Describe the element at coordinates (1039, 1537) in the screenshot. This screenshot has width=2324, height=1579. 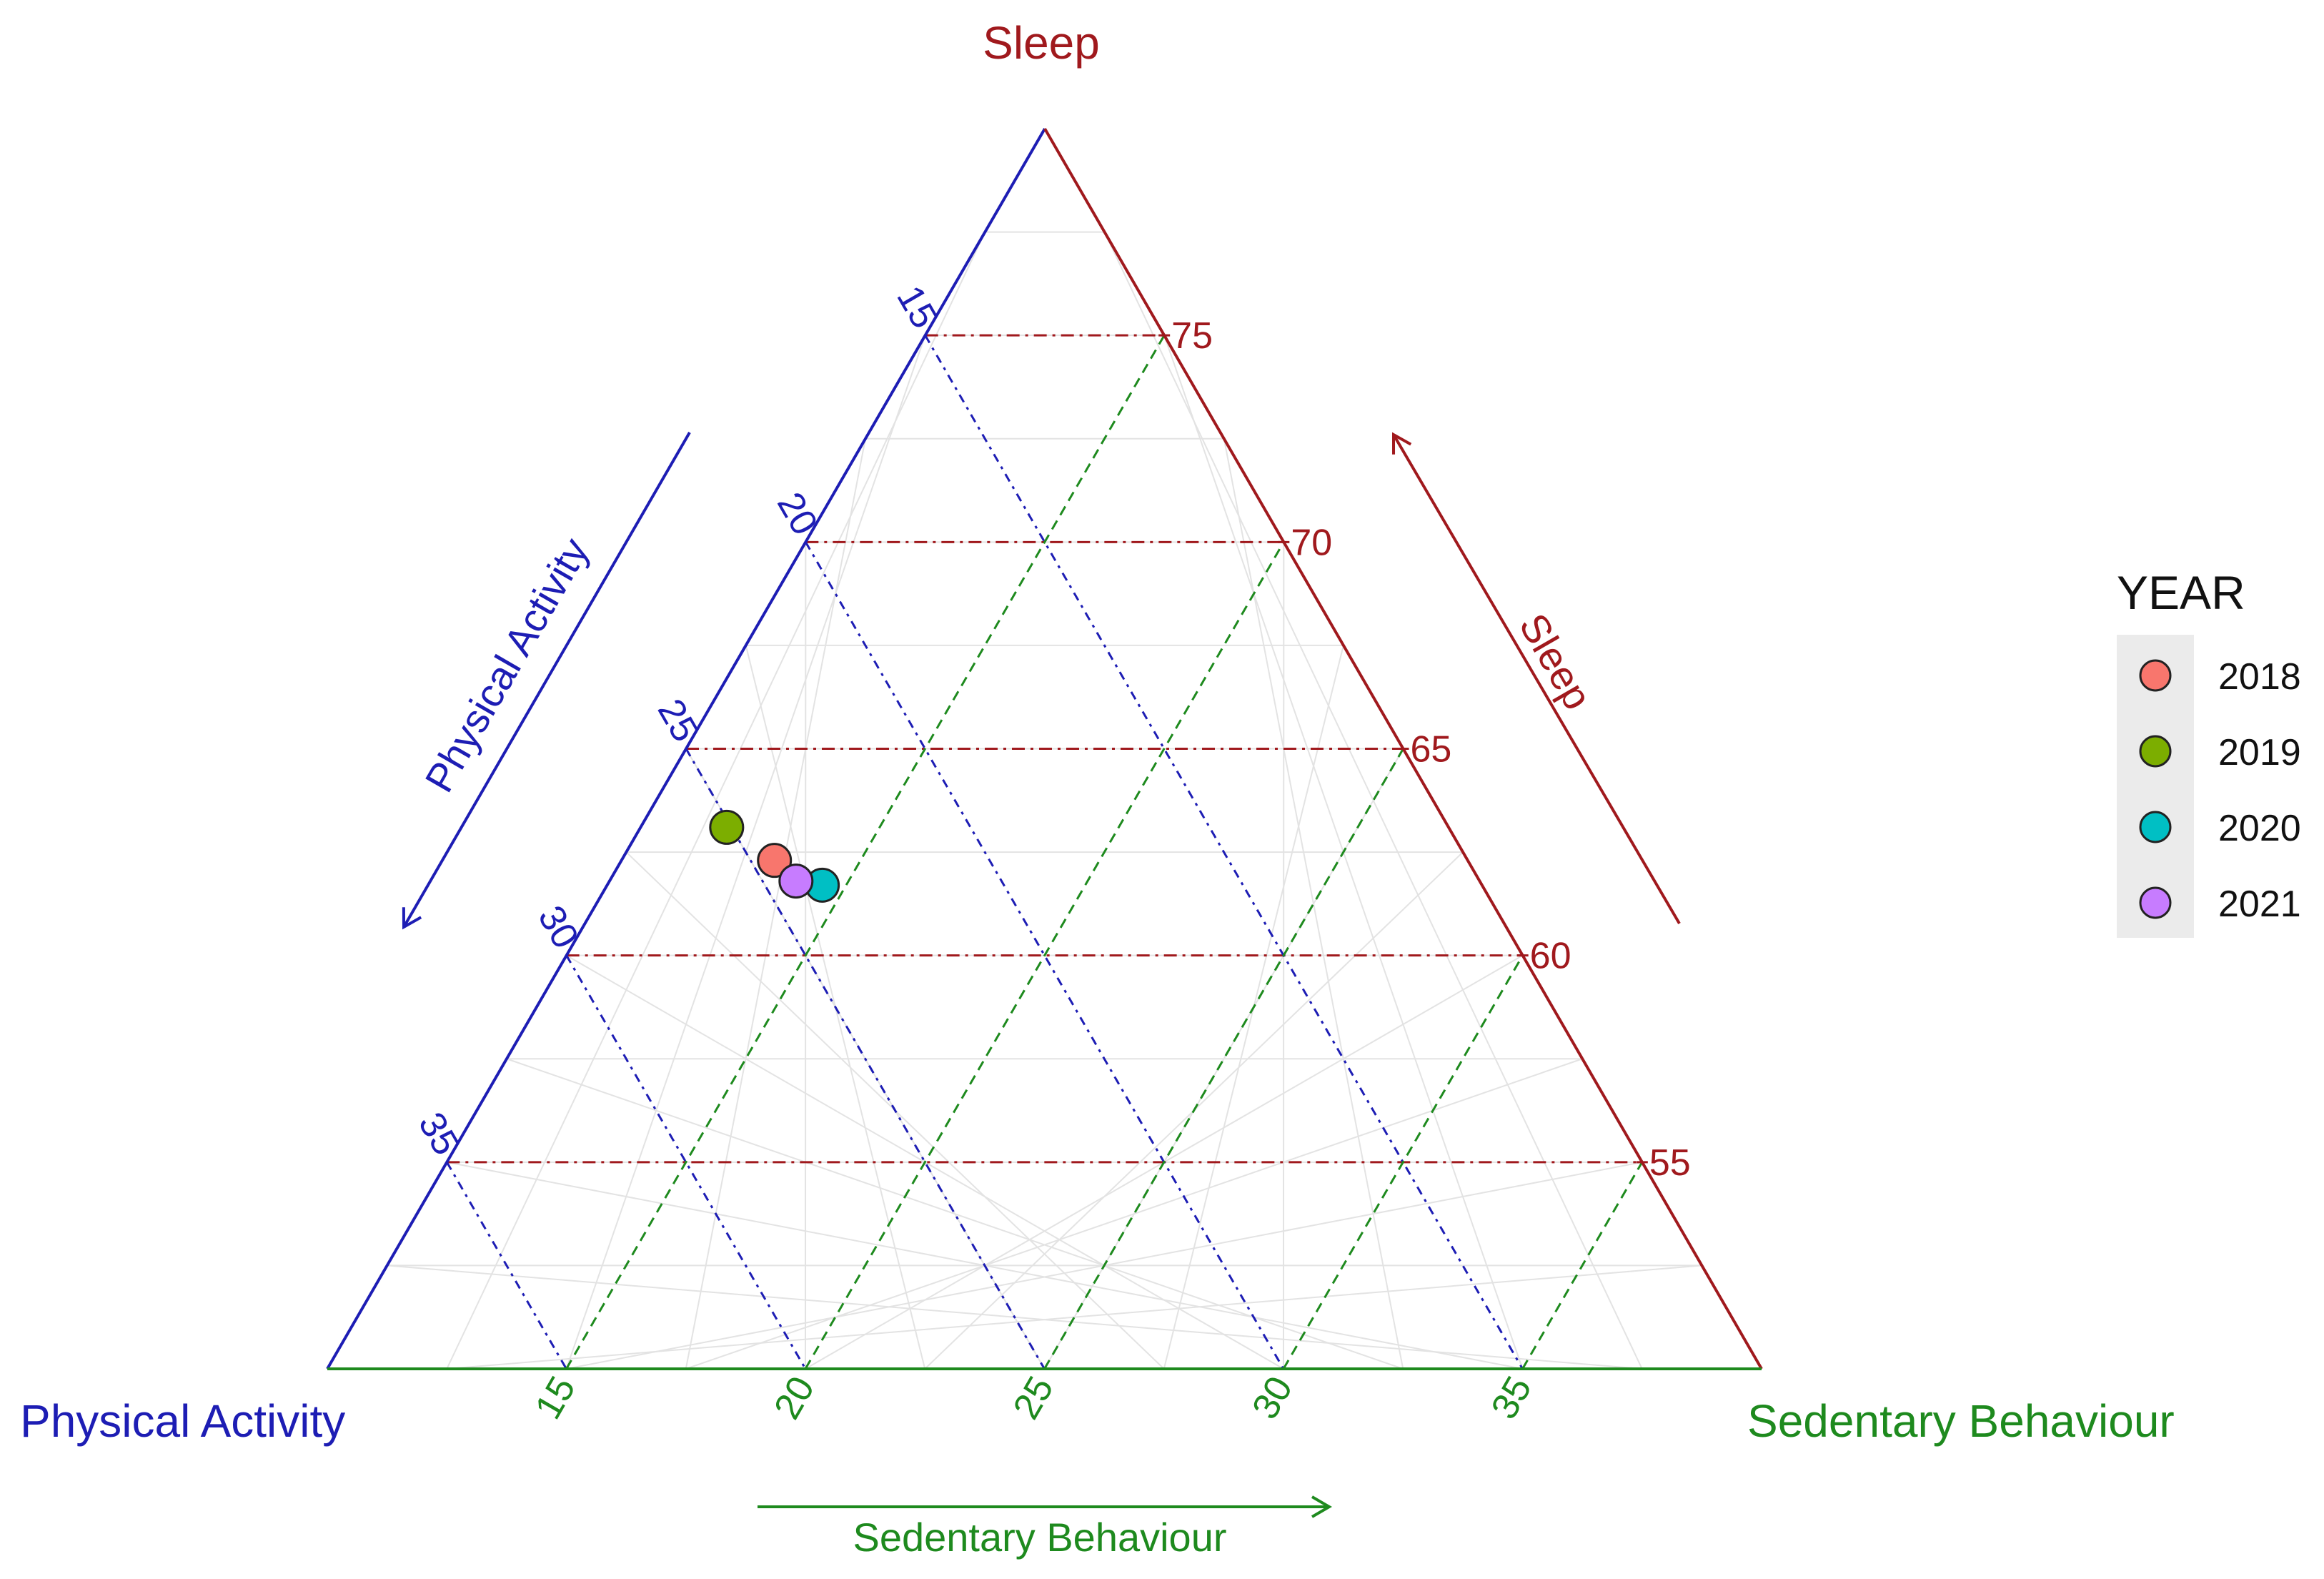
I see `sedentary-axis-title: Sedentary Behaviour` at that location.